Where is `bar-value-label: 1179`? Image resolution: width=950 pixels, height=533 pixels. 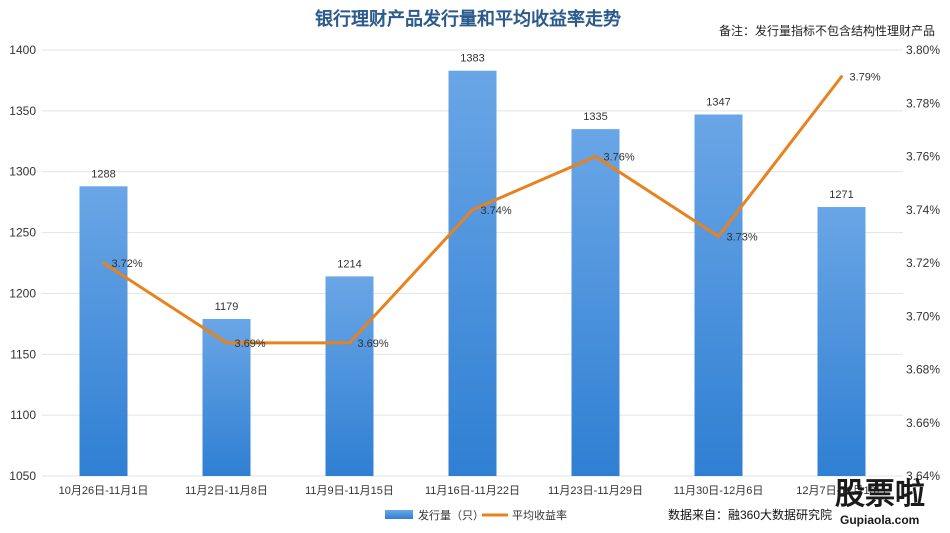
bar-value-label: 1179 is located at coordinates (227, 307).